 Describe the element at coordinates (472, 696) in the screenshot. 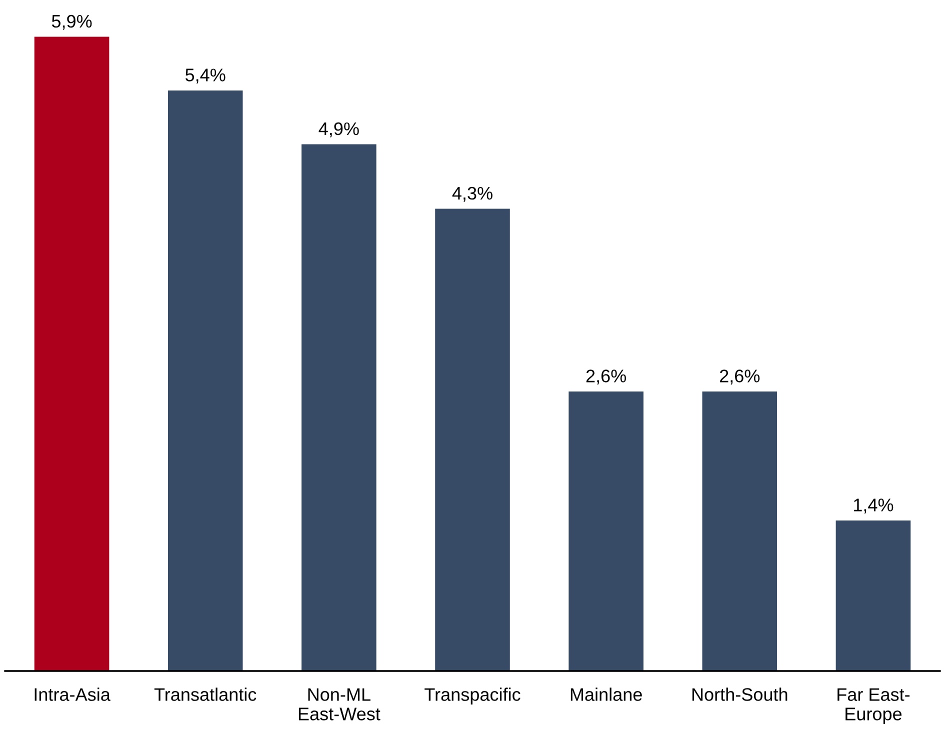

I see `x-tick-label: Transpacific` at that location.